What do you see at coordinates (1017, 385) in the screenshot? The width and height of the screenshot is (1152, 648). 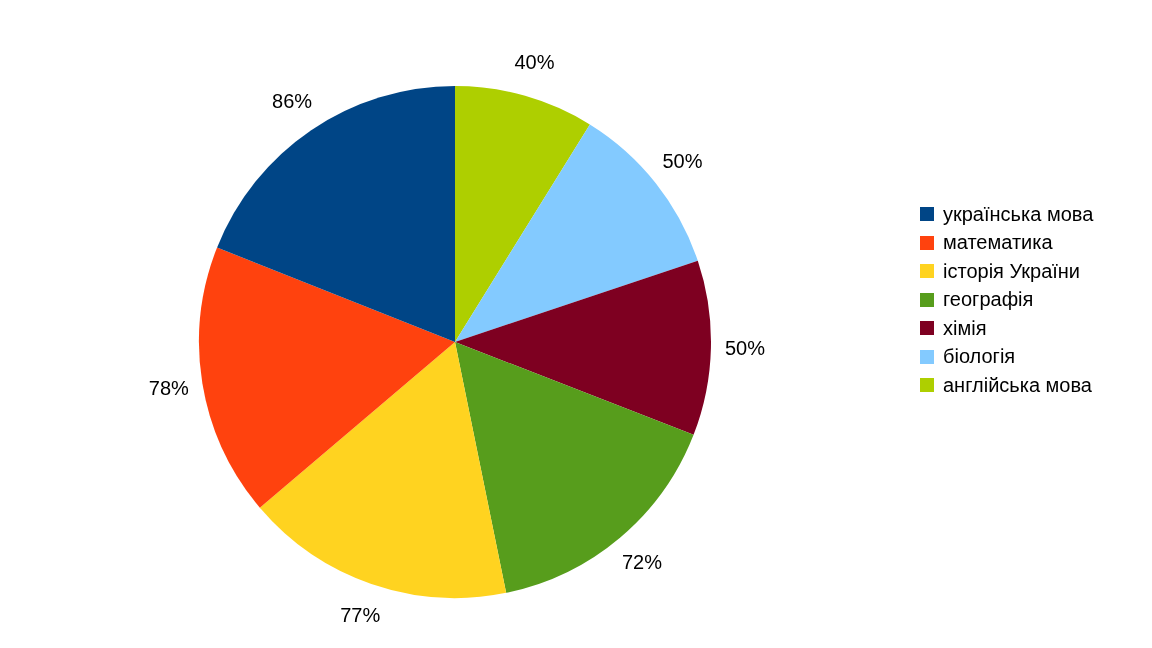 I see `legend-label: англійська мова` at bounding box center [1017, 385].